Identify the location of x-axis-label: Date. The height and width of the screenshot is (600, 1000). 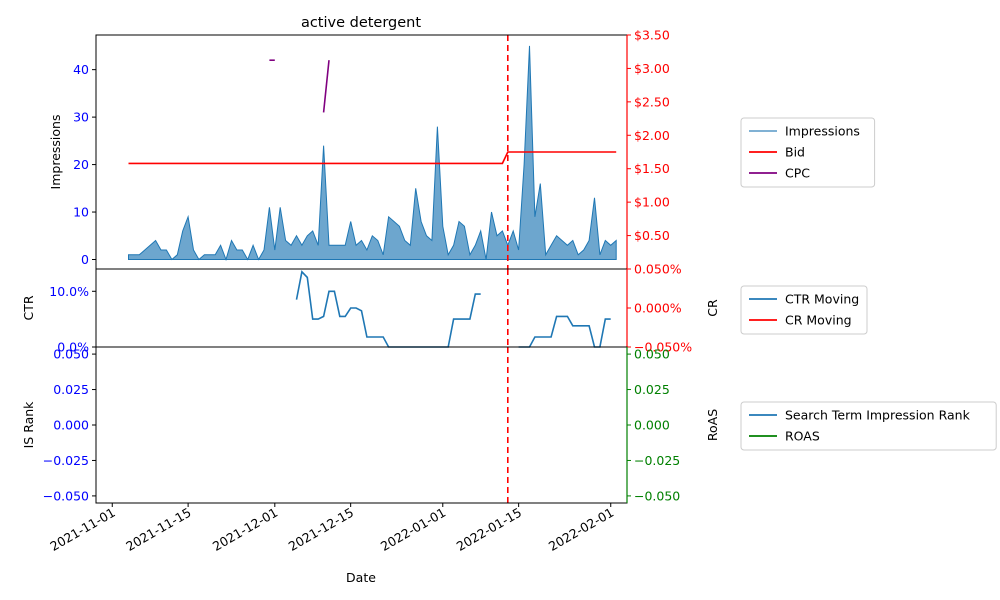
(361, 577).